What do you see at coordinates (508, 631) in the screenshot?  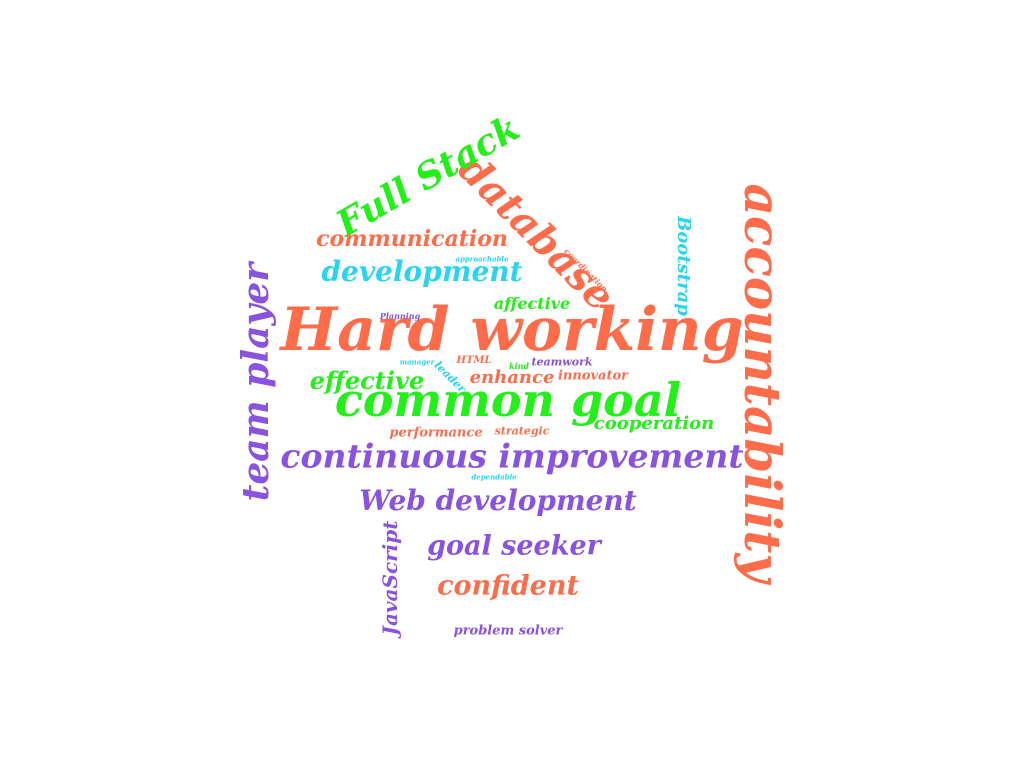 I see `word-problem-solver: problem solver` at bounding box center [508, 631].